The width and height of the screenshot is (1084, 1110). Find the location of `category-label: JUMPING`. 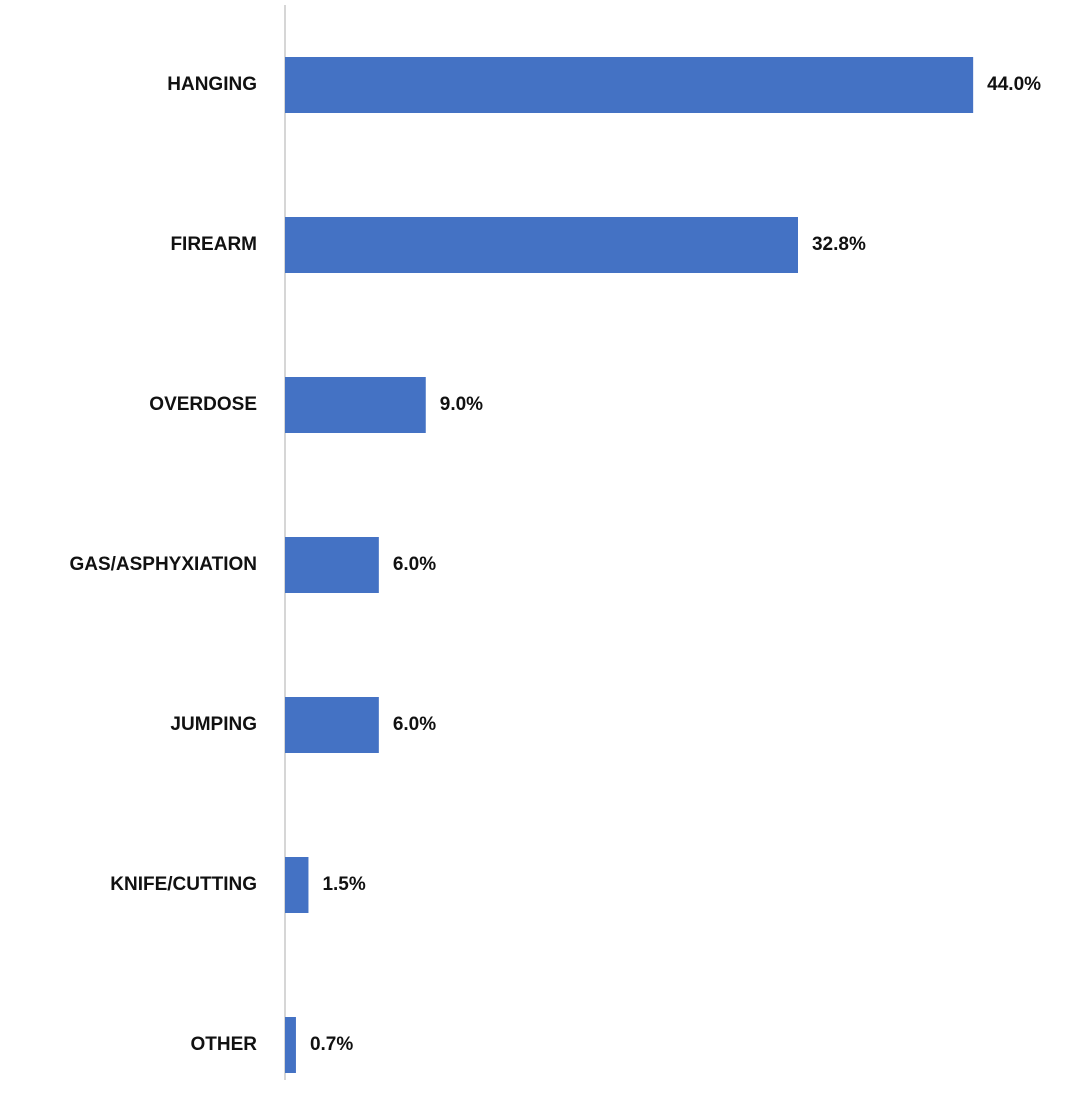

category-label: JUMPING is located at coordinates (213, 724).